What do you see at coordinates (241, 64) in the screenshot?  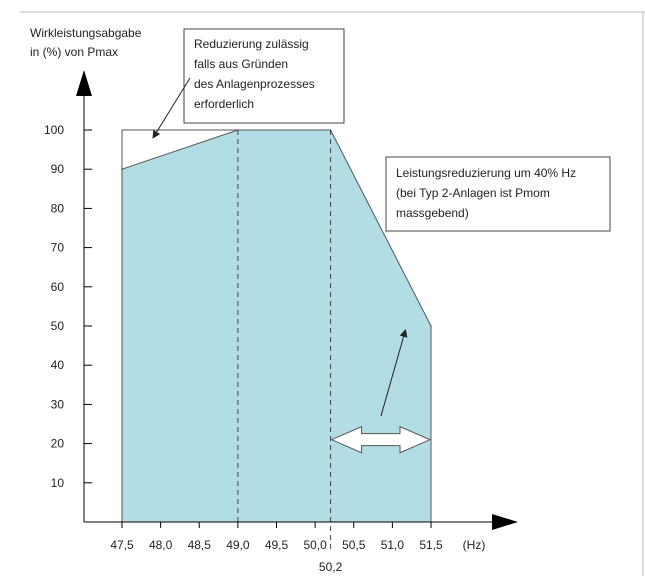 I see `annotation-top-line-2: falls aus Gründen` at bounding box center [241, 64].